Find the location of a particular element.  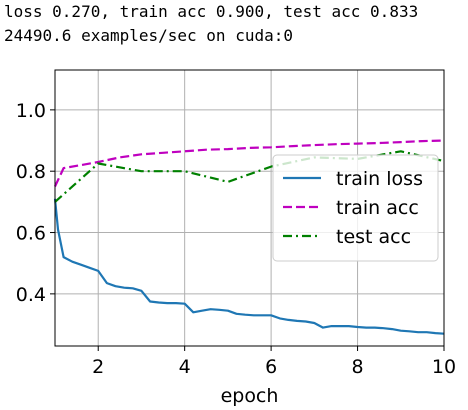

x-tick-label: 4 is located at coordinates (185, 367).